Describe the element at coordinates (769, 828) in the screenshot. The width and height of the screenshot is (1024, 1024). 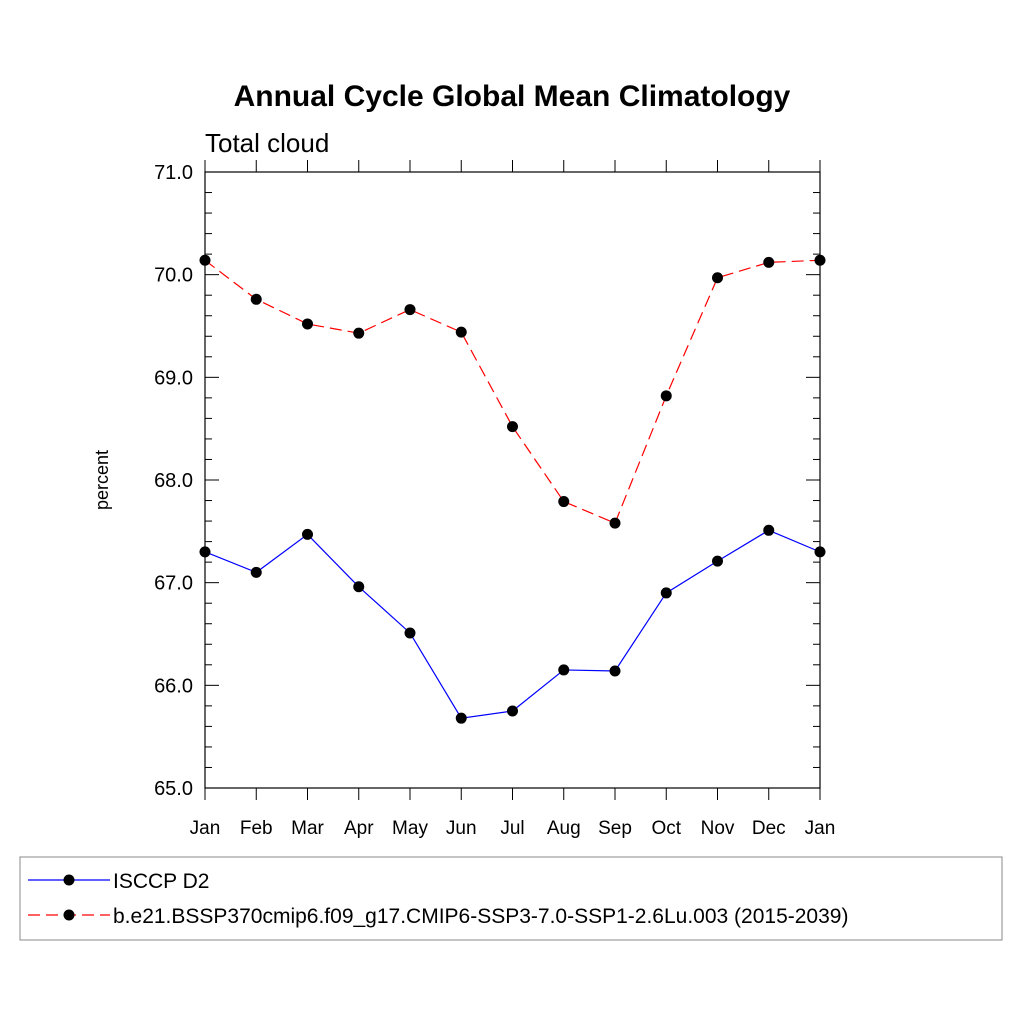
I see `x-tick-label: Dec` at that location.